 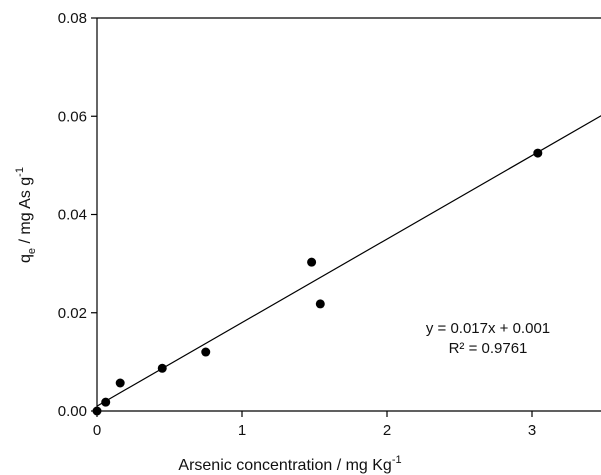 I want to click on x-tick-label: 2, so click(x=387, y=430).